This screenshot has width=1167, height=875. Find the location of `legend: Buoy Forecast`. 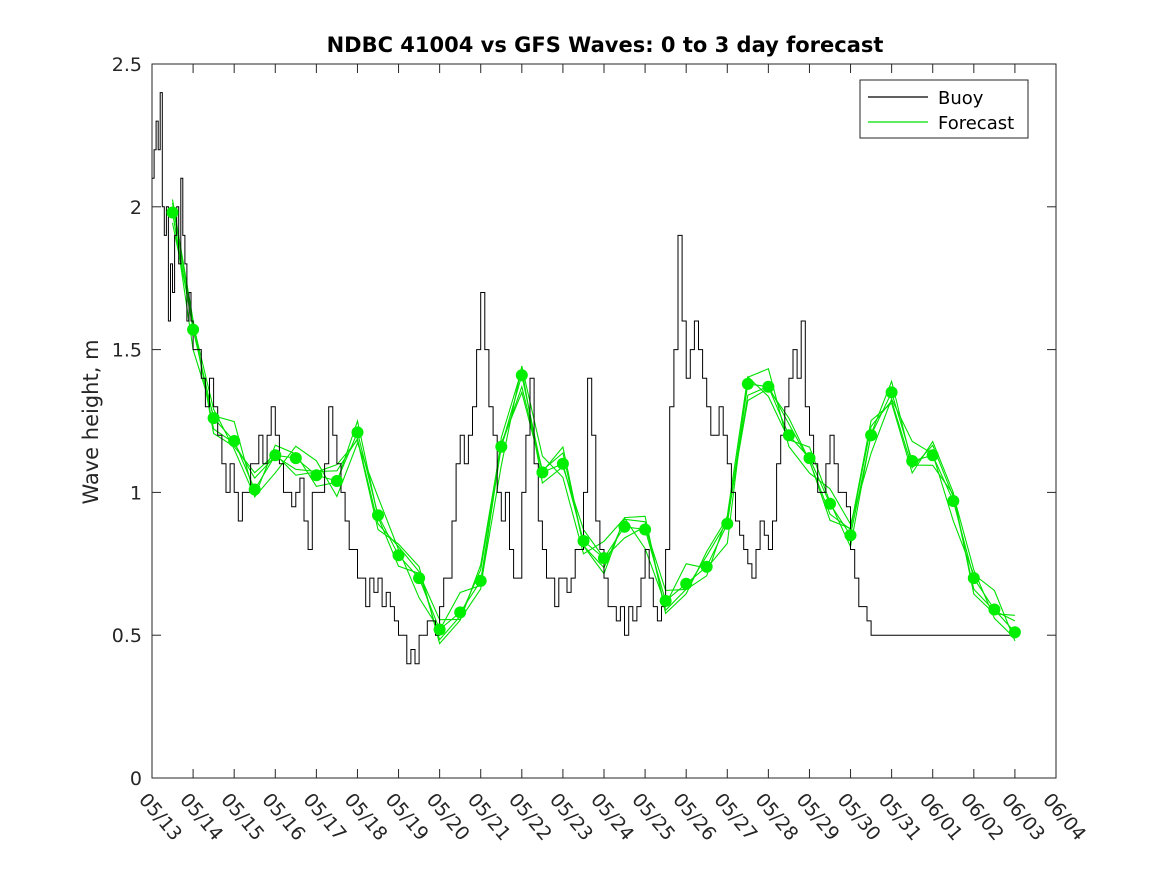

legend: Buoy Forecast is located at coordinates (944, 109).